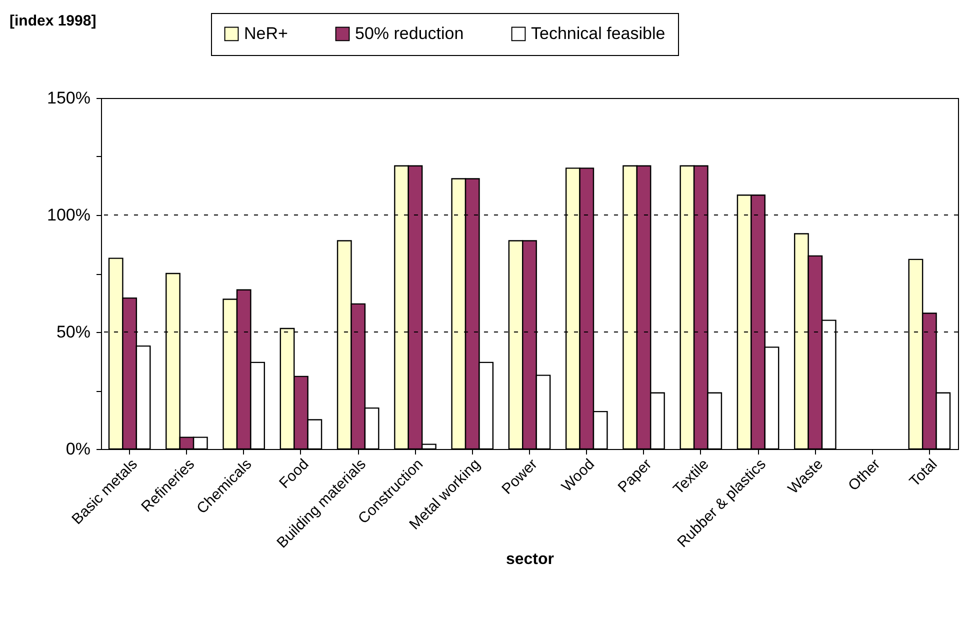  What do you see at coordinates (266, 33) in the screenshot?
I see `legend-label: NeR+` at bounding box center [266, 33].